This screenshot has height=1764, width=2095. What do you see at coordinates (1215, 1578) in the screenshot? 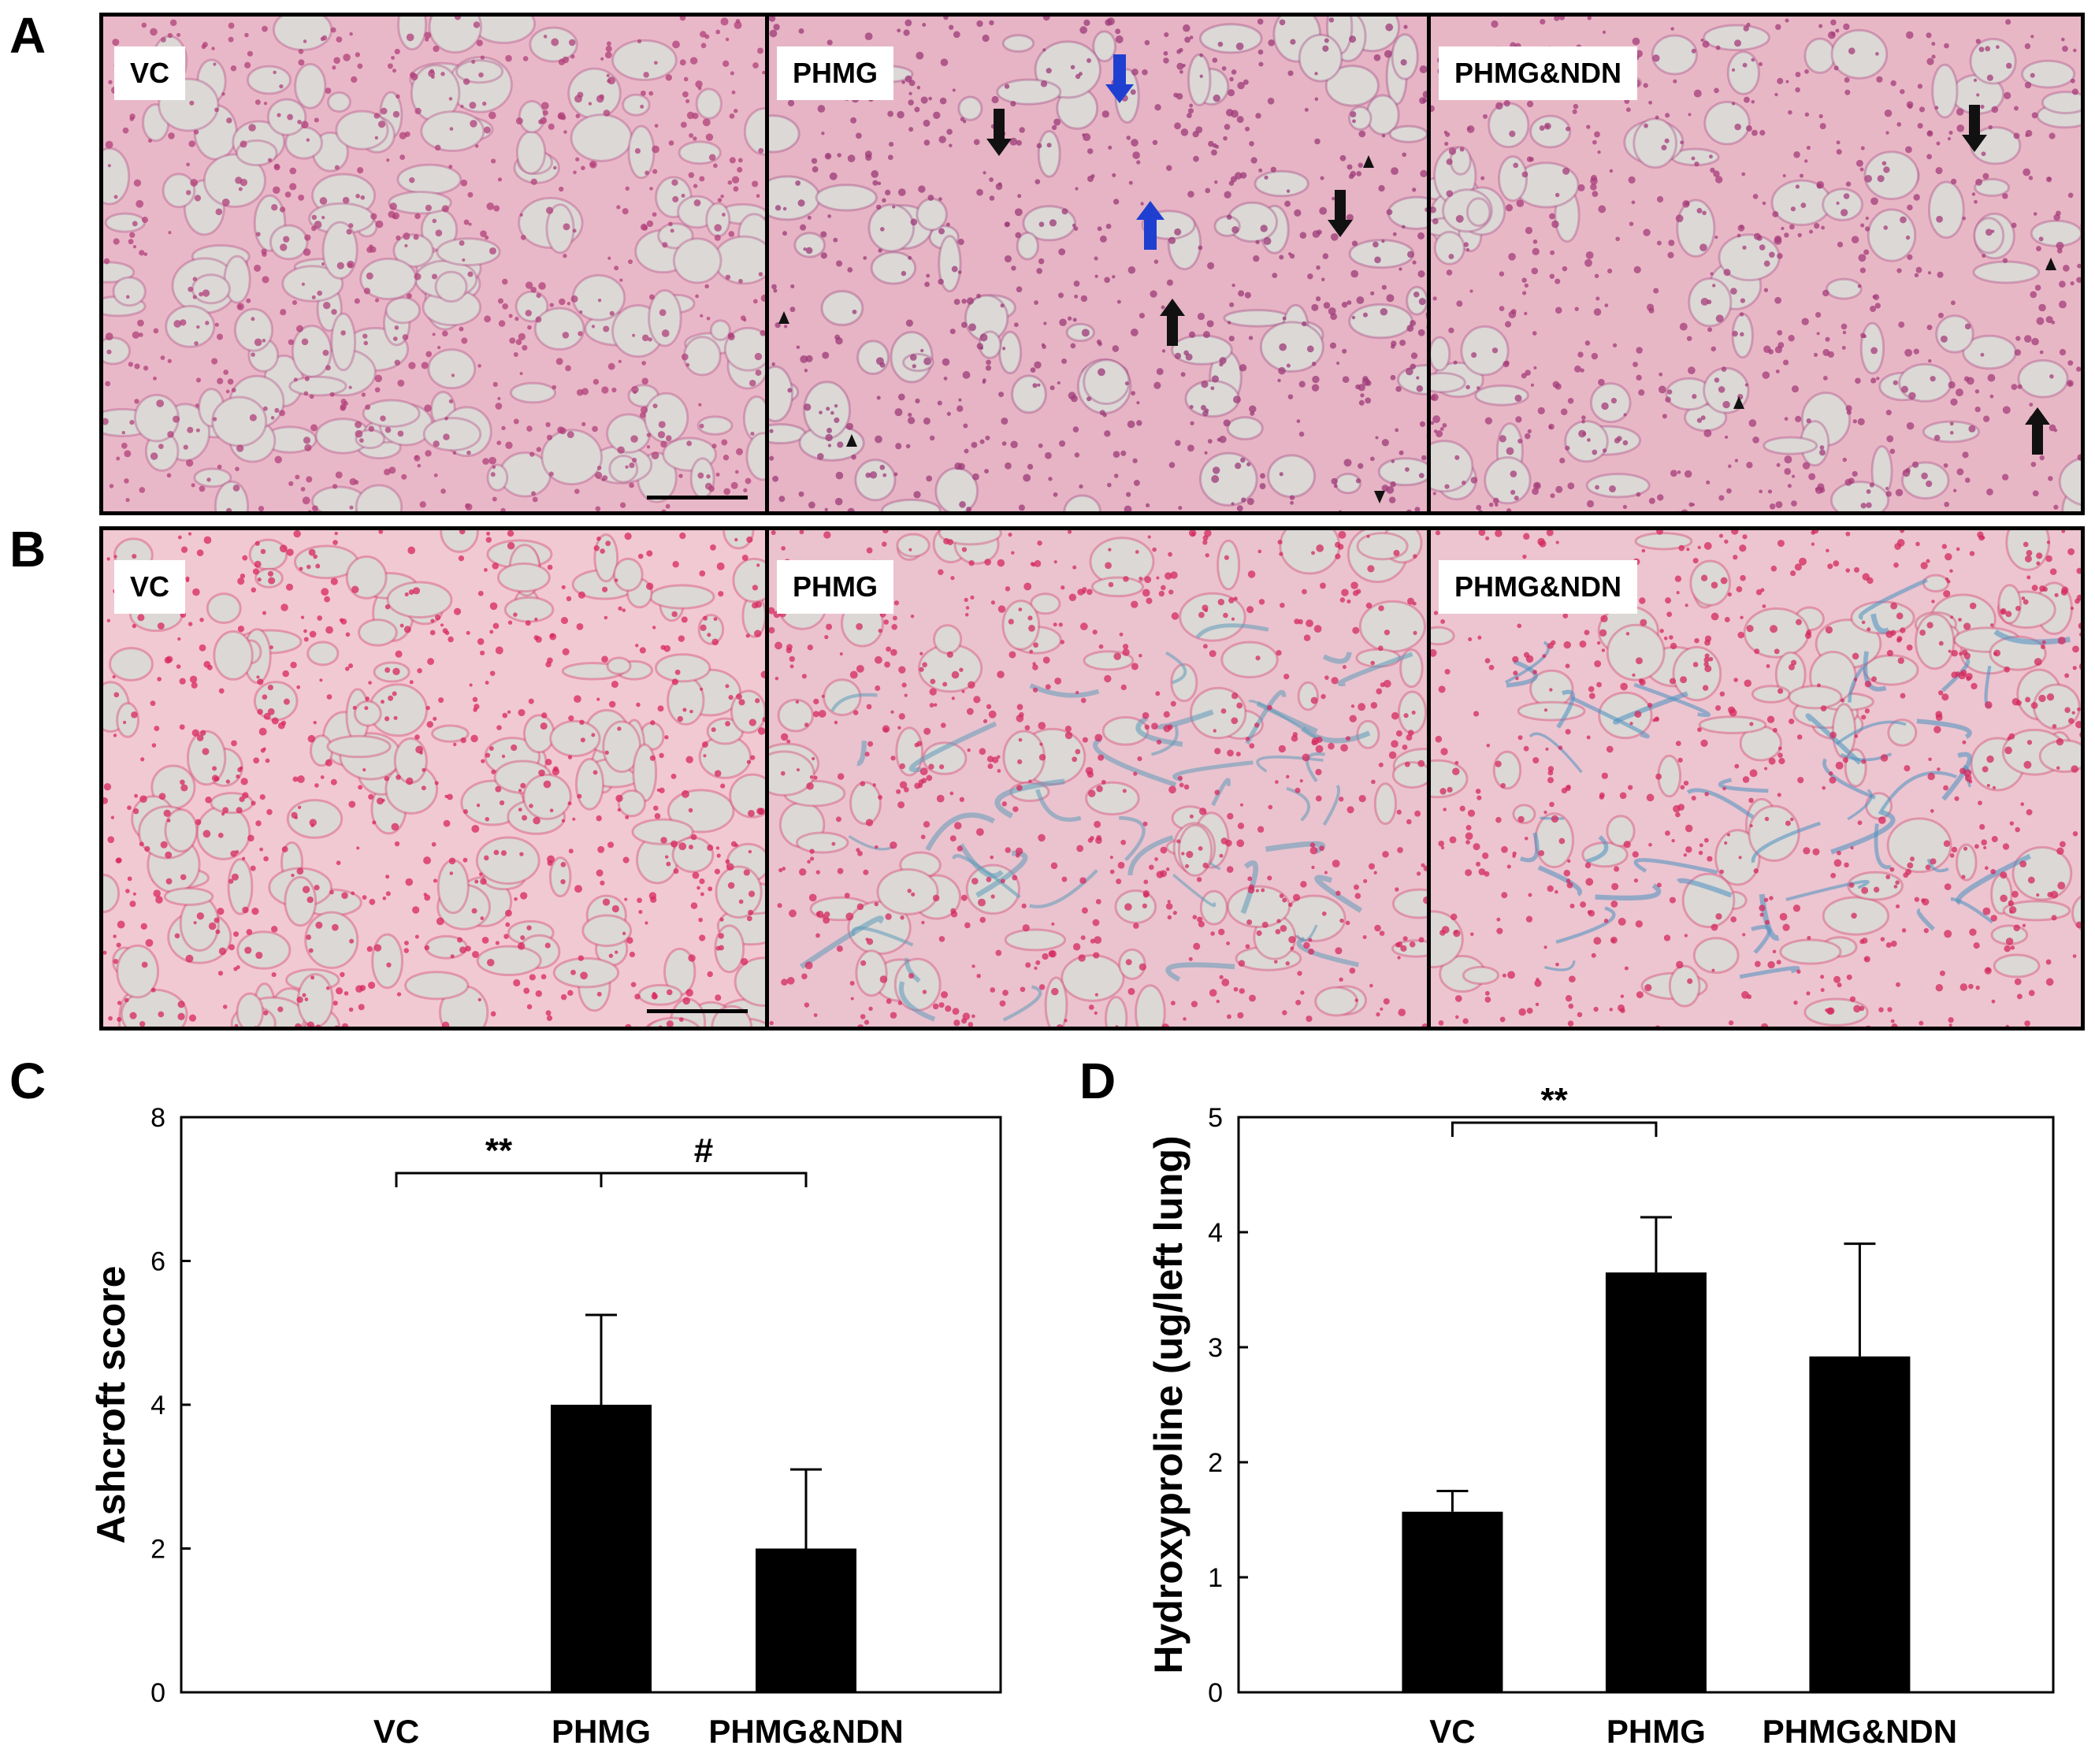
I see `y-tick-label: 1` at bounding box center [1215, 1578].